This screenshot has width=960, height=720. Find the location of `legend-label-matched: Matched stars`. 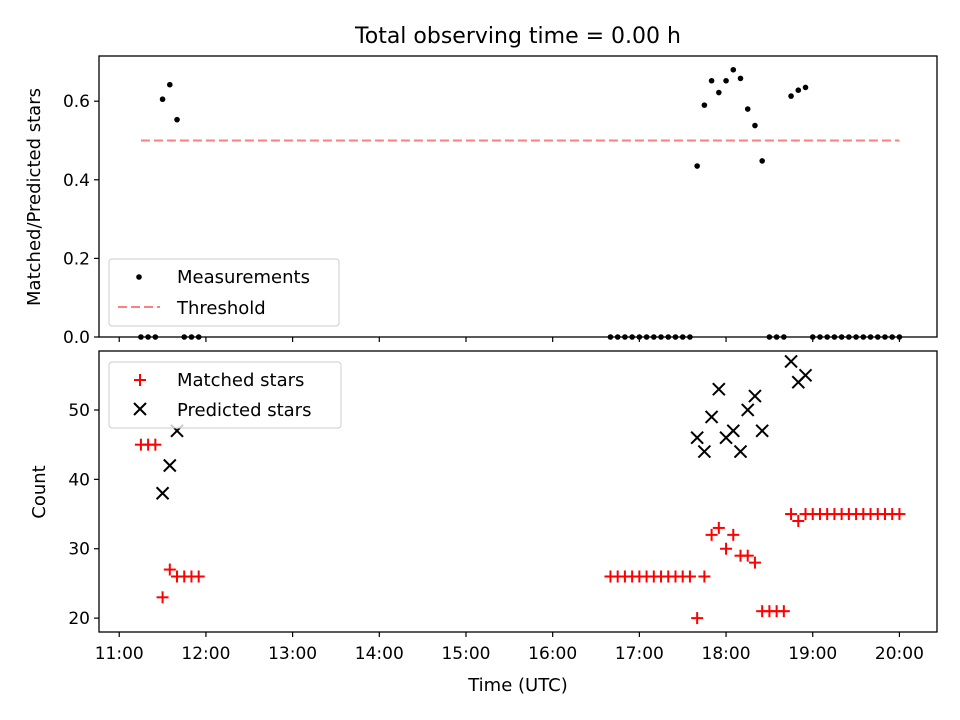

legend-label-matched: Matched stars is located at coordinates (240, 380).